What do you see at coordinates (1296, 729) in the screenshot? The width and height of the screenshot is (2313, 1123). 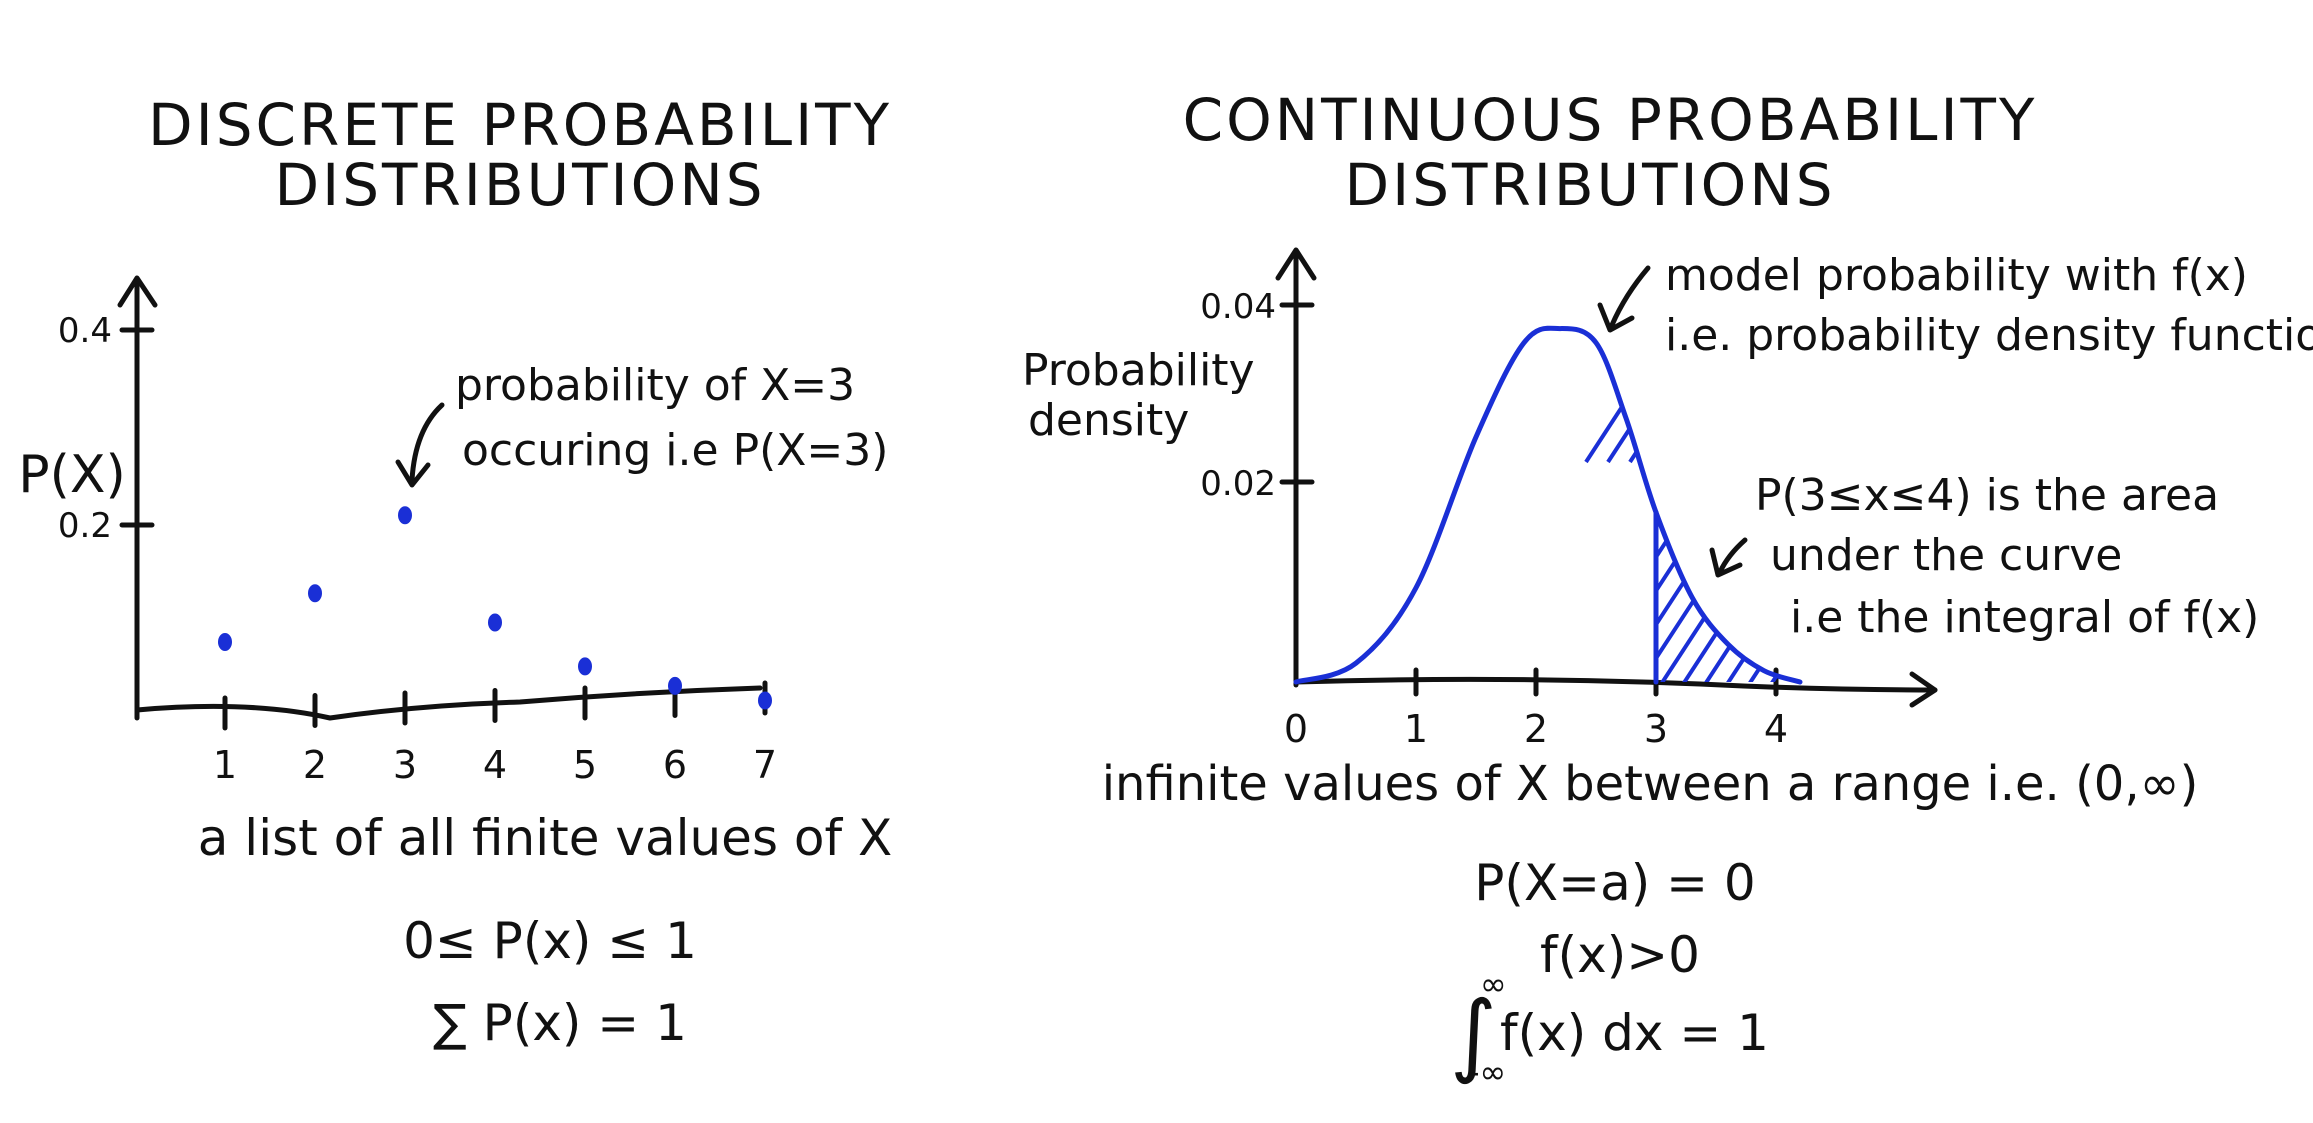 I see `continuous-xtick-label-0: 0` at bounding box center [1296, 729].